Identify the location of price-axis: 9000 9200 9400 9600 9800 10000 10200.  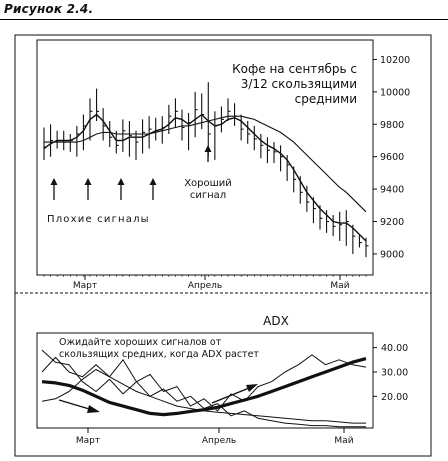
(391, 157).